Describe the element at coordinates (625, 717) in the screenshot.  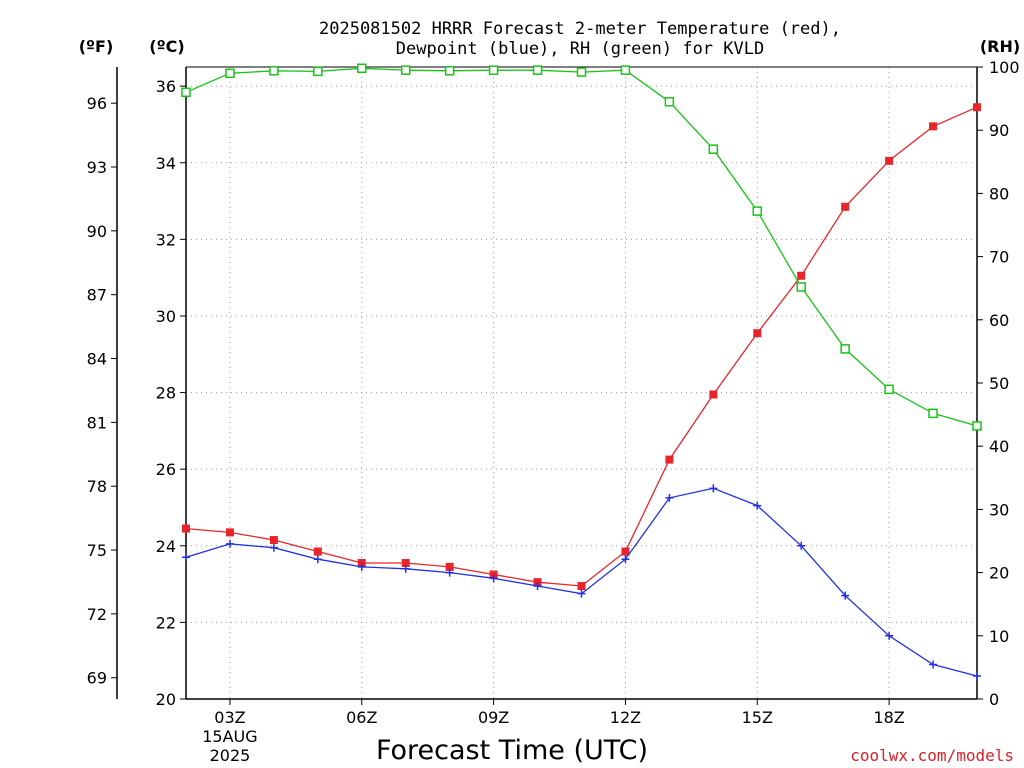
I see `x-tick-label-12Z: 12Z` at that location.